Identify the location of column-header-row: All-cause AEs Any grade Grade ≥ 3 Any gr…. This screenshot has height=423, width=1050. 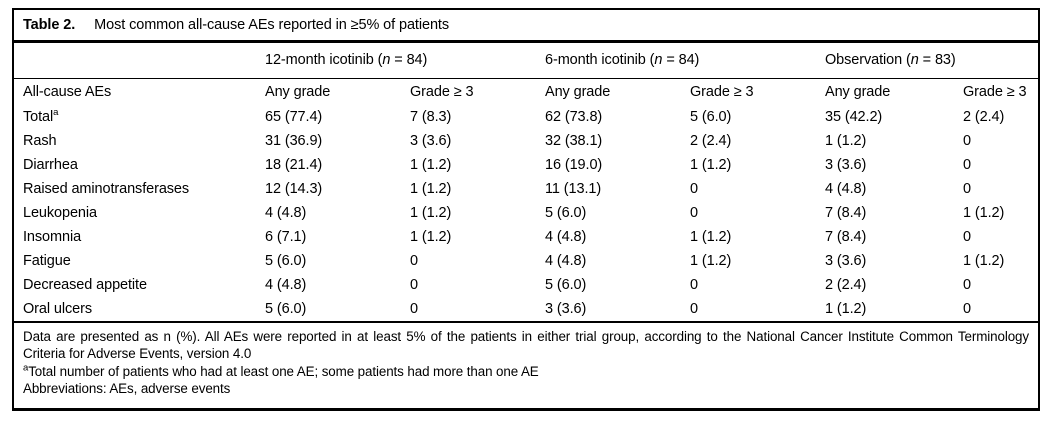
(526, 92).